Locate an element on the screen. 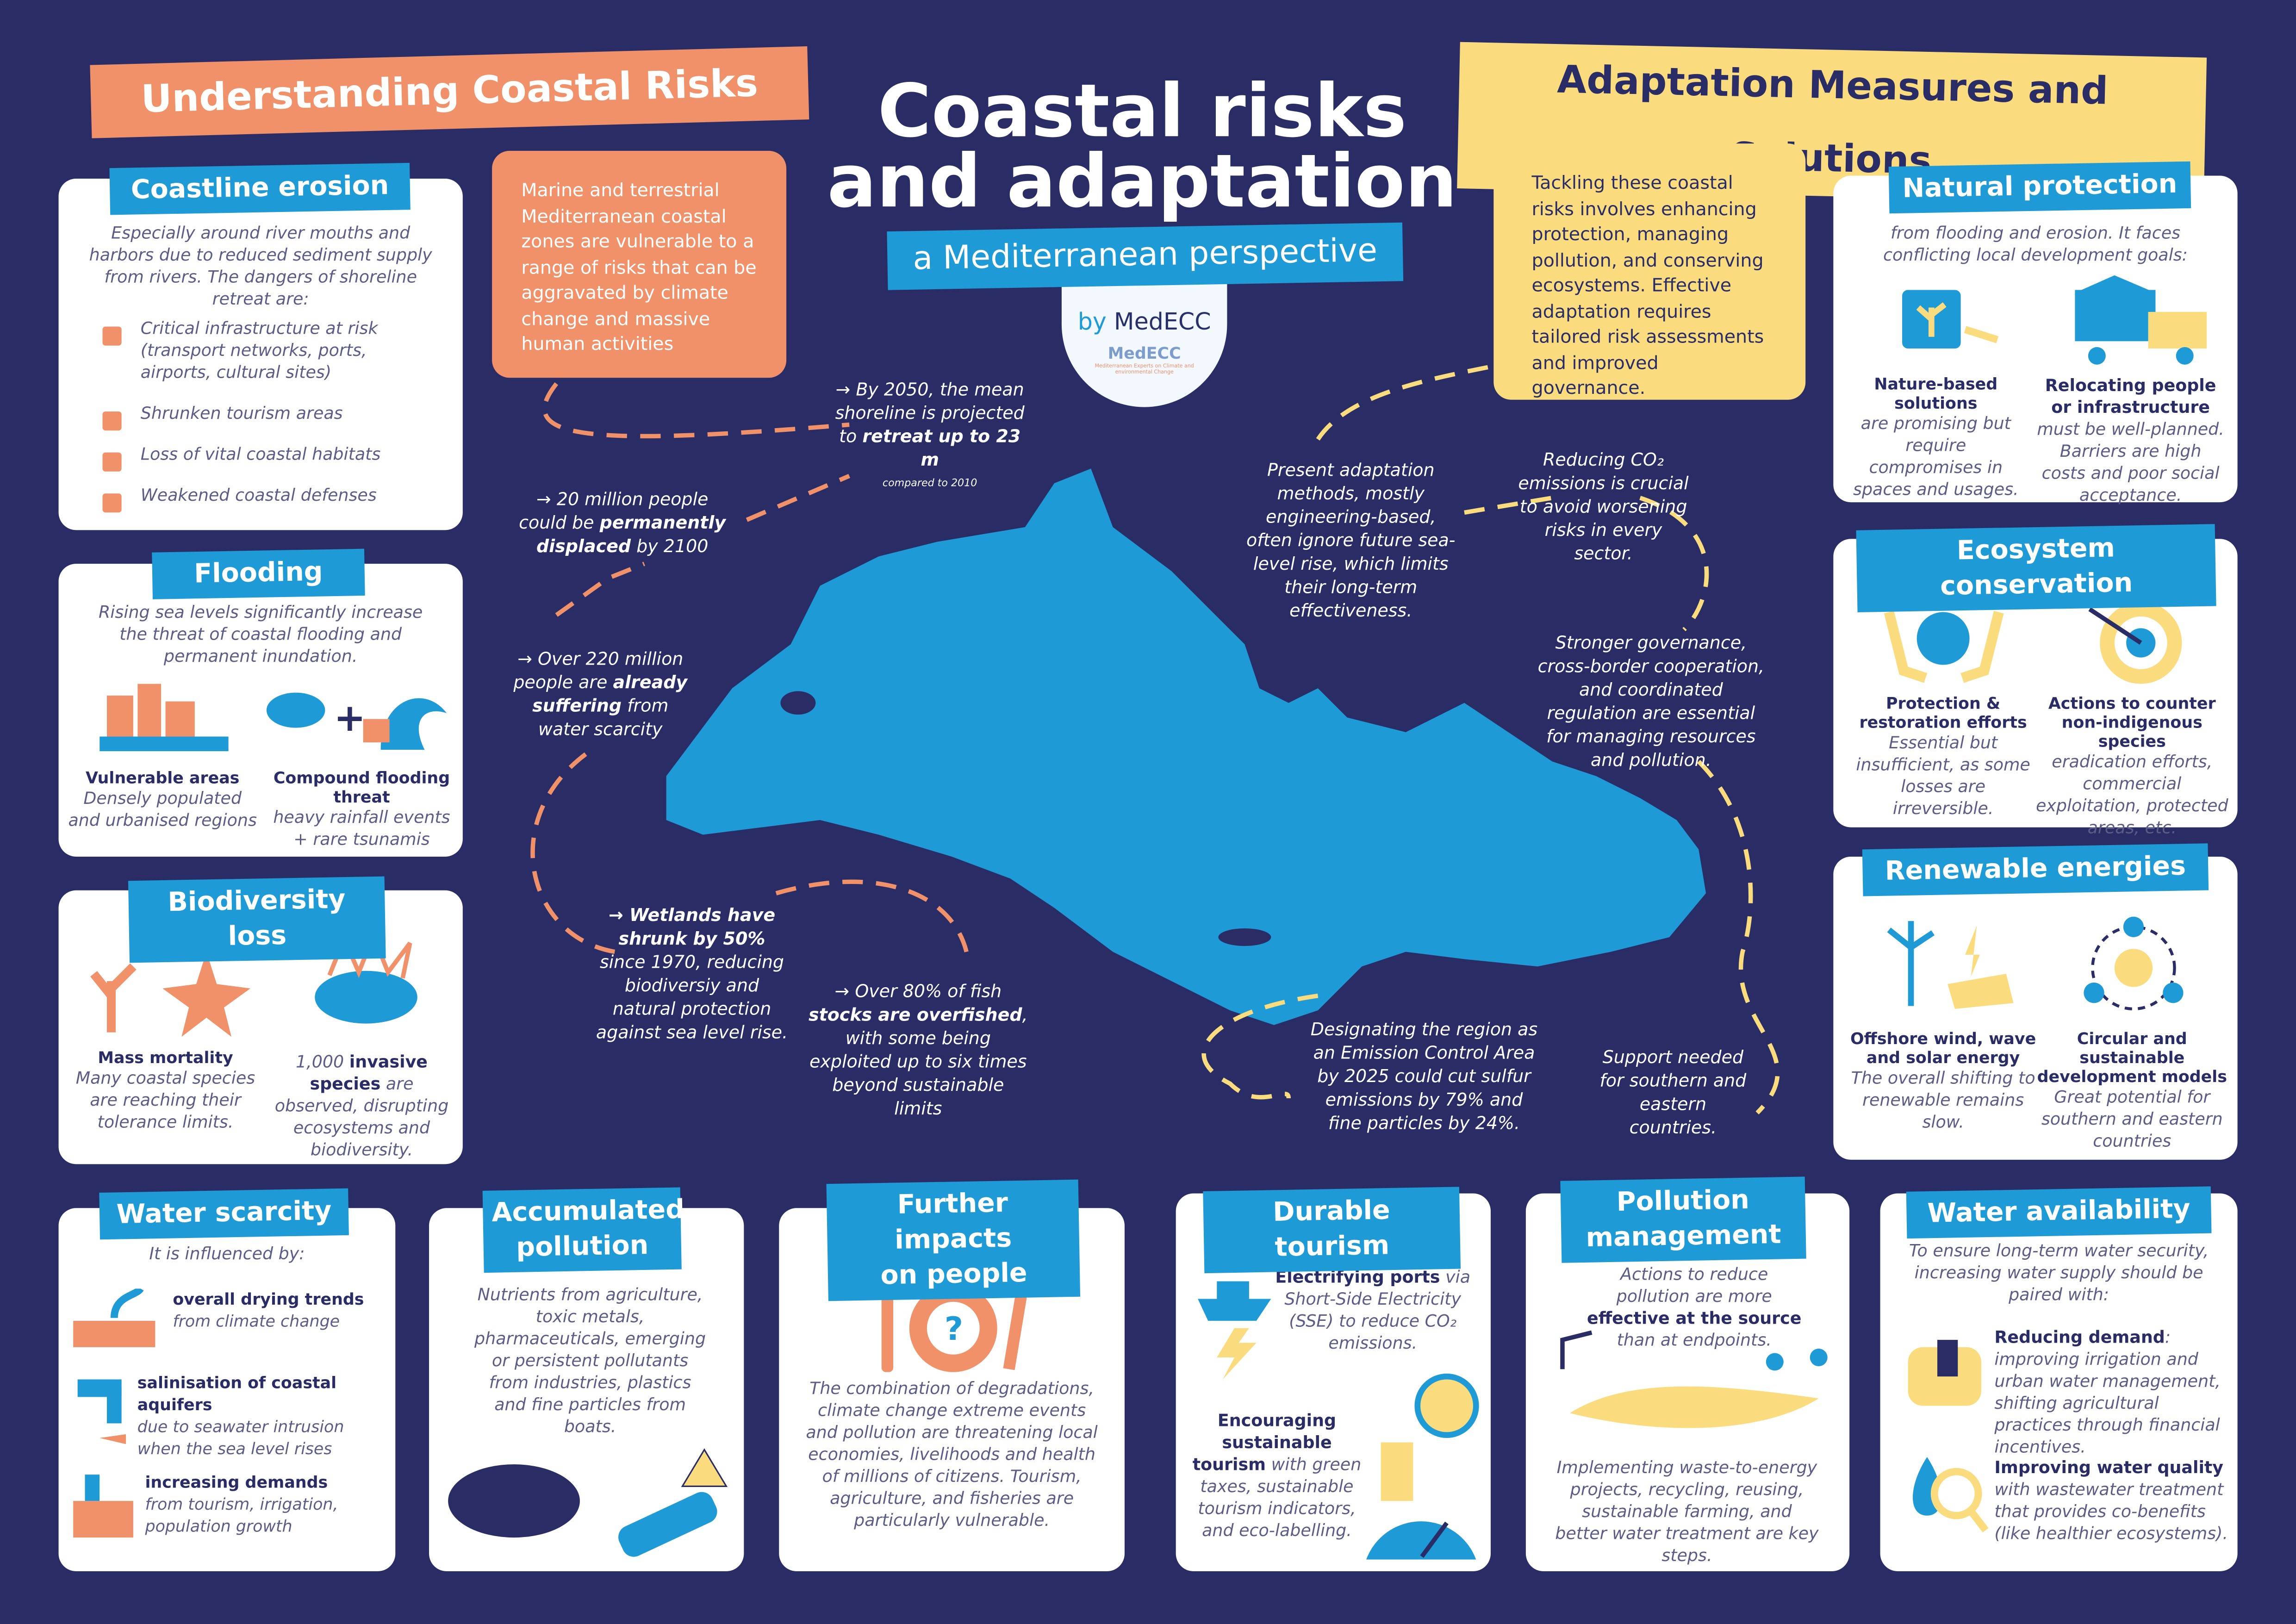 The height and width of the screenshot is (1624, 2296). map-facts-f2-pre: → 20 million people could be is located at coordinates (614, 511).